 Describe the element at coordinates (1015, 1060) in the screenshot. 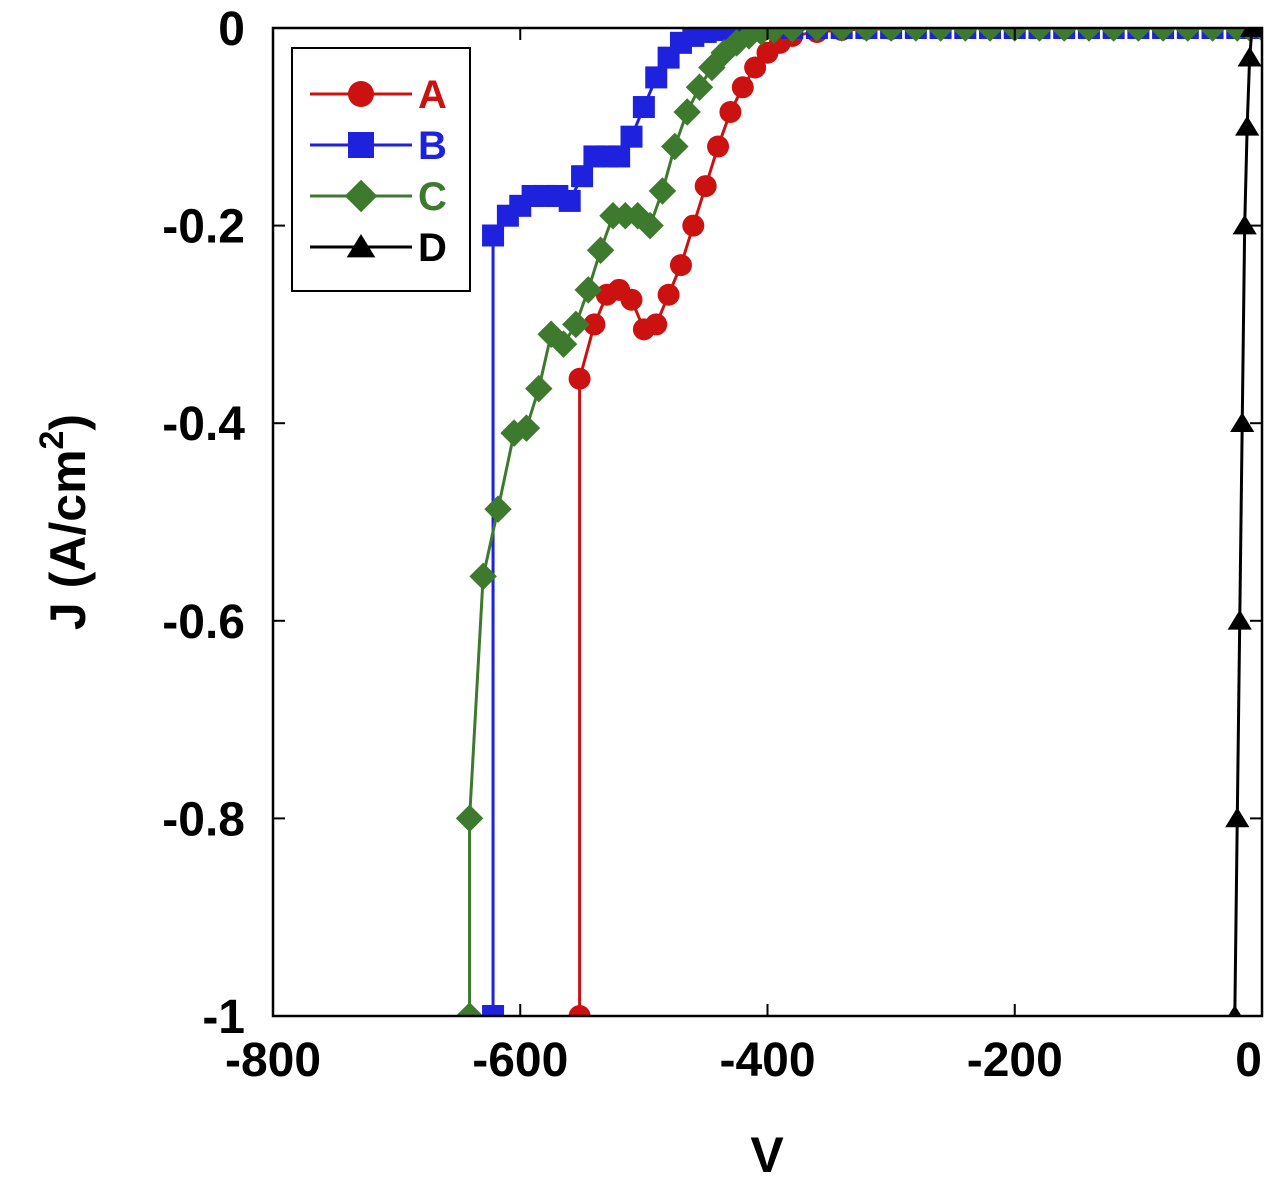

I see `x-tick-label: -200` at that location.